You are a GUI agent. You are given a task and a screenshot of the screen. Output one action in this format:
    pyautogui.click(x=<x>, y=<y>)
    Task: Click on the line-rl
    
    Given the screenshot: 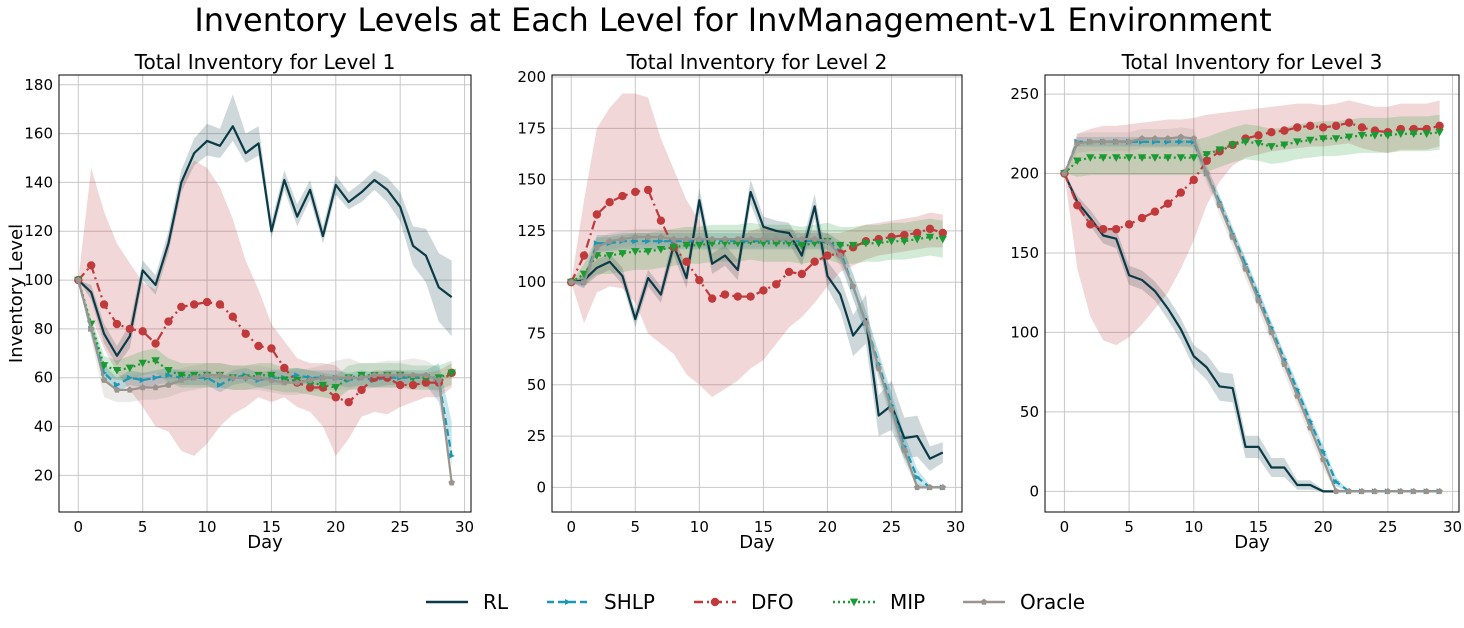 What is the action you would take?
    pyautogui.click(x=265, y=241)
    